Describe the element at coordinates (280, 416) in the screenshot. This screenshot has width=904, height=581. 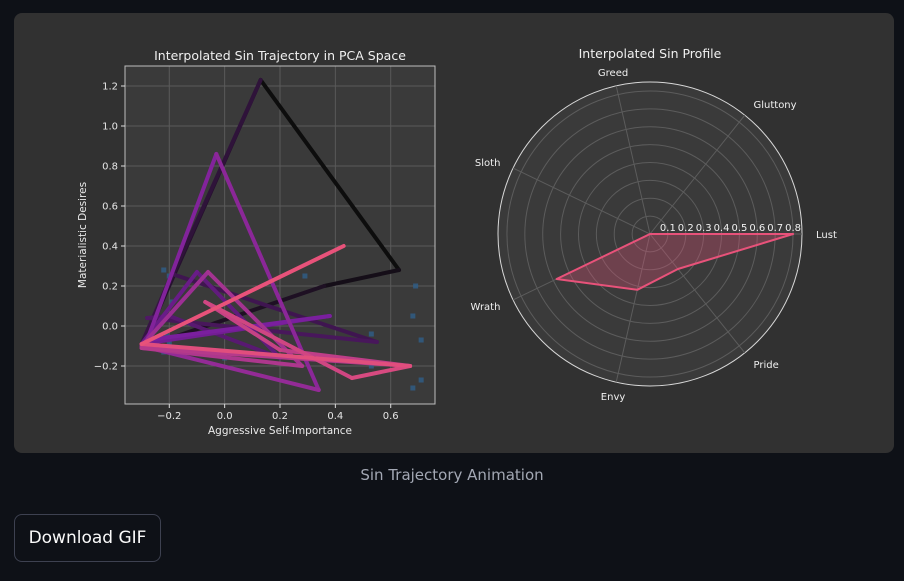
I see `x-tick-label: 0.2` at that location.